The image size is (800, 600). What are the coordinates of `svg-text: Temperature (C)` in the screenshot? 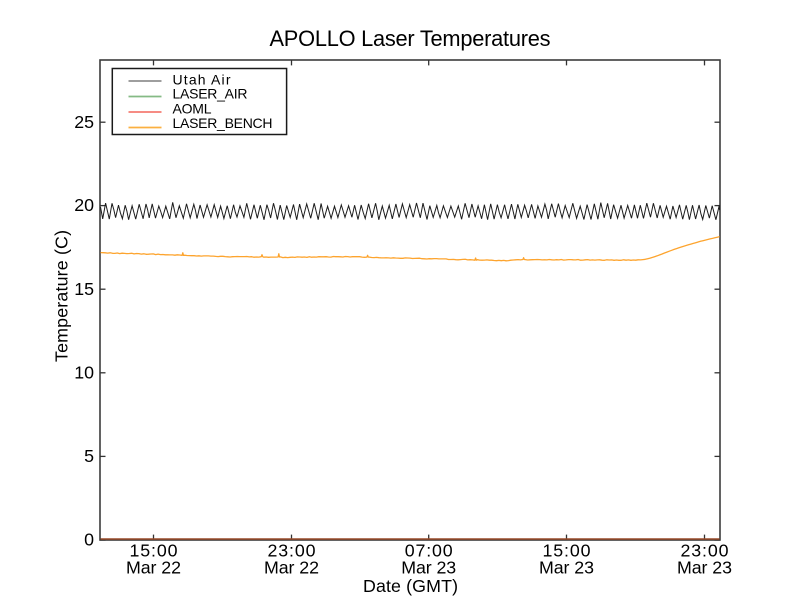 It's located at (61, 296).